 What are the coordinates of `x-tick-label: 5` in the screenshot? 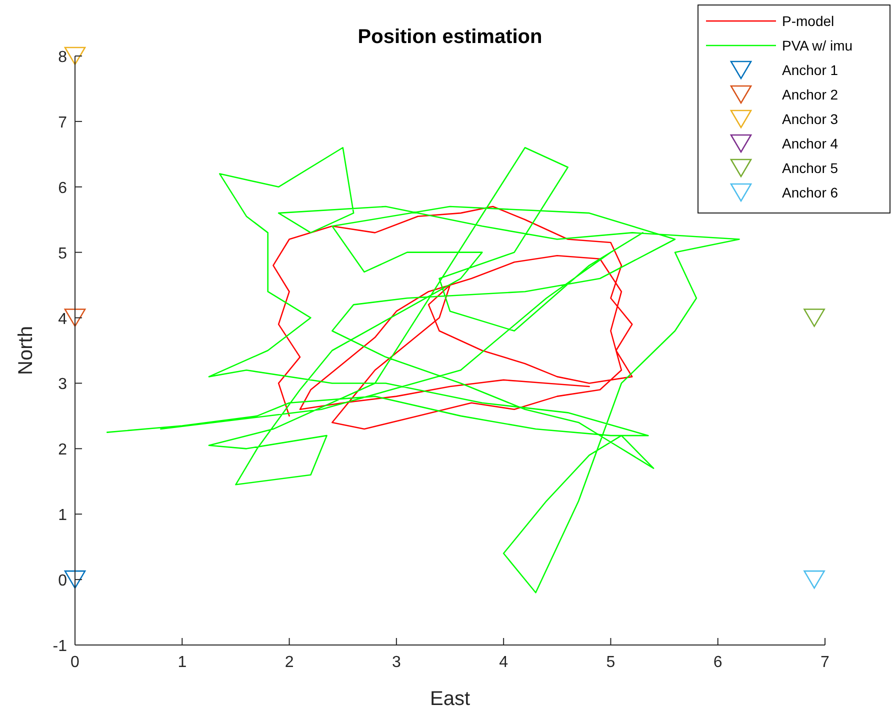 It's located at (611, 662).